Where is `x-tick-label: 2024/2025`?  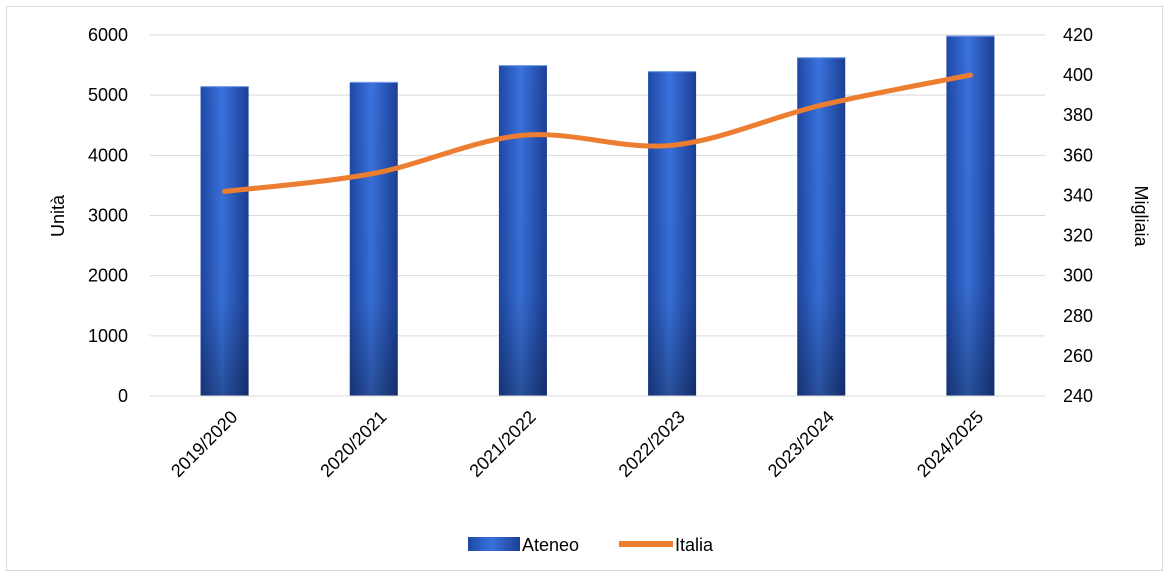 x-tick-label: 2024/2025 is located at coordinates (950, 444).